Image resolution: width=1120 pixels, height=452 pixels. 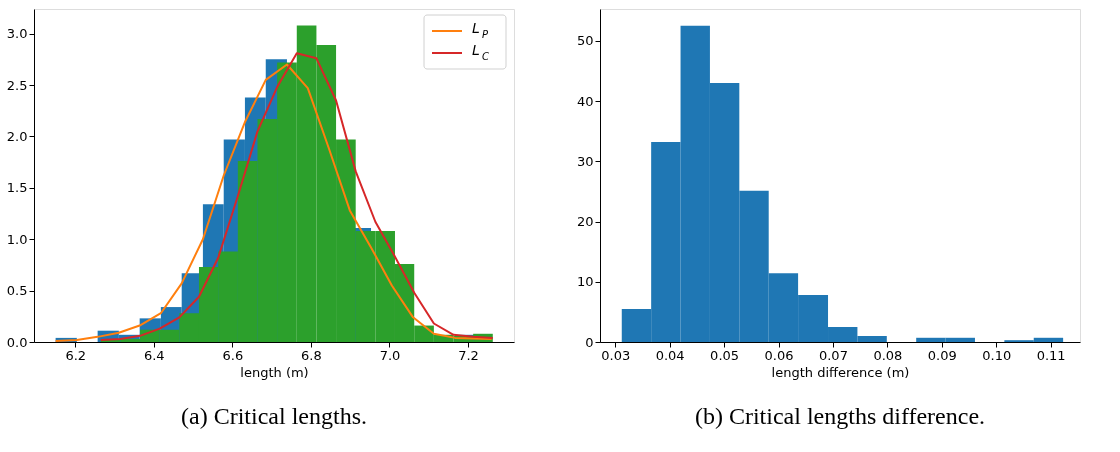 What do you see at coordinates (233, 355) in the screenshot?
I see `x-tick-label: 6.6` at bounding box center [233, 355].